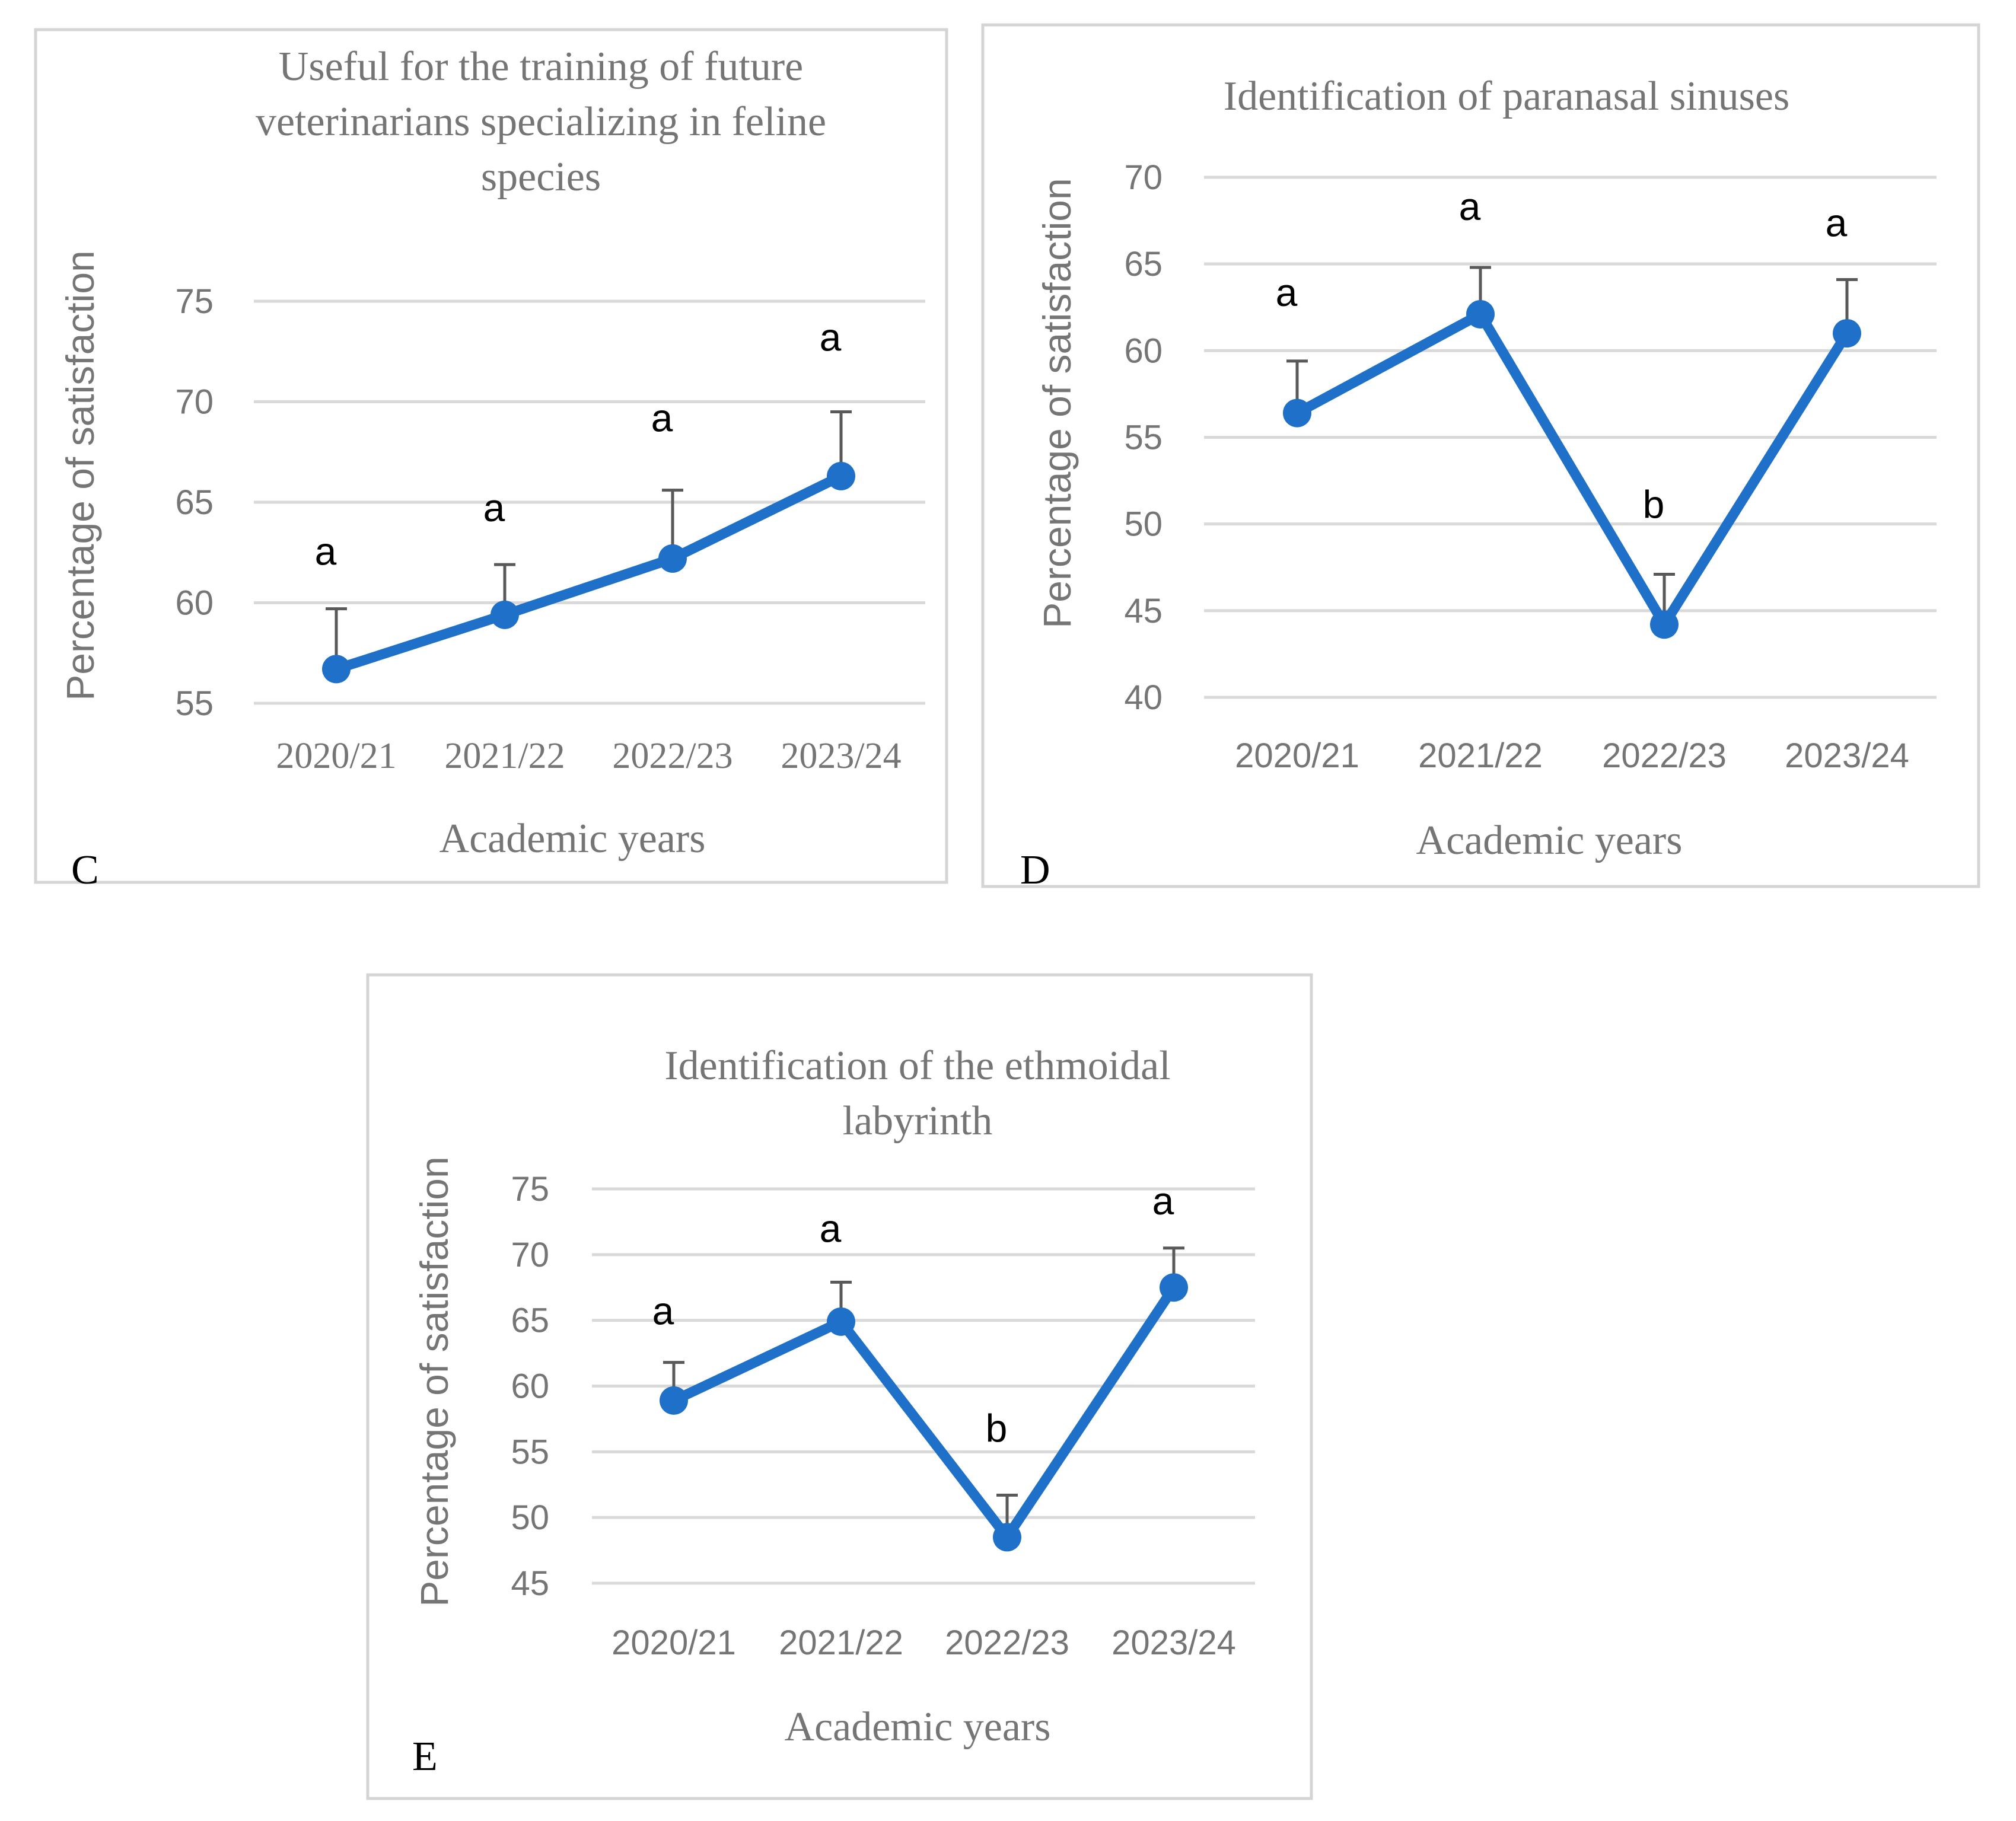 This screenshot has width=2016, height=1821. Describe the element at coordinates (1035, 870) in the screenshot. I see `panel-letter: D` at that location.